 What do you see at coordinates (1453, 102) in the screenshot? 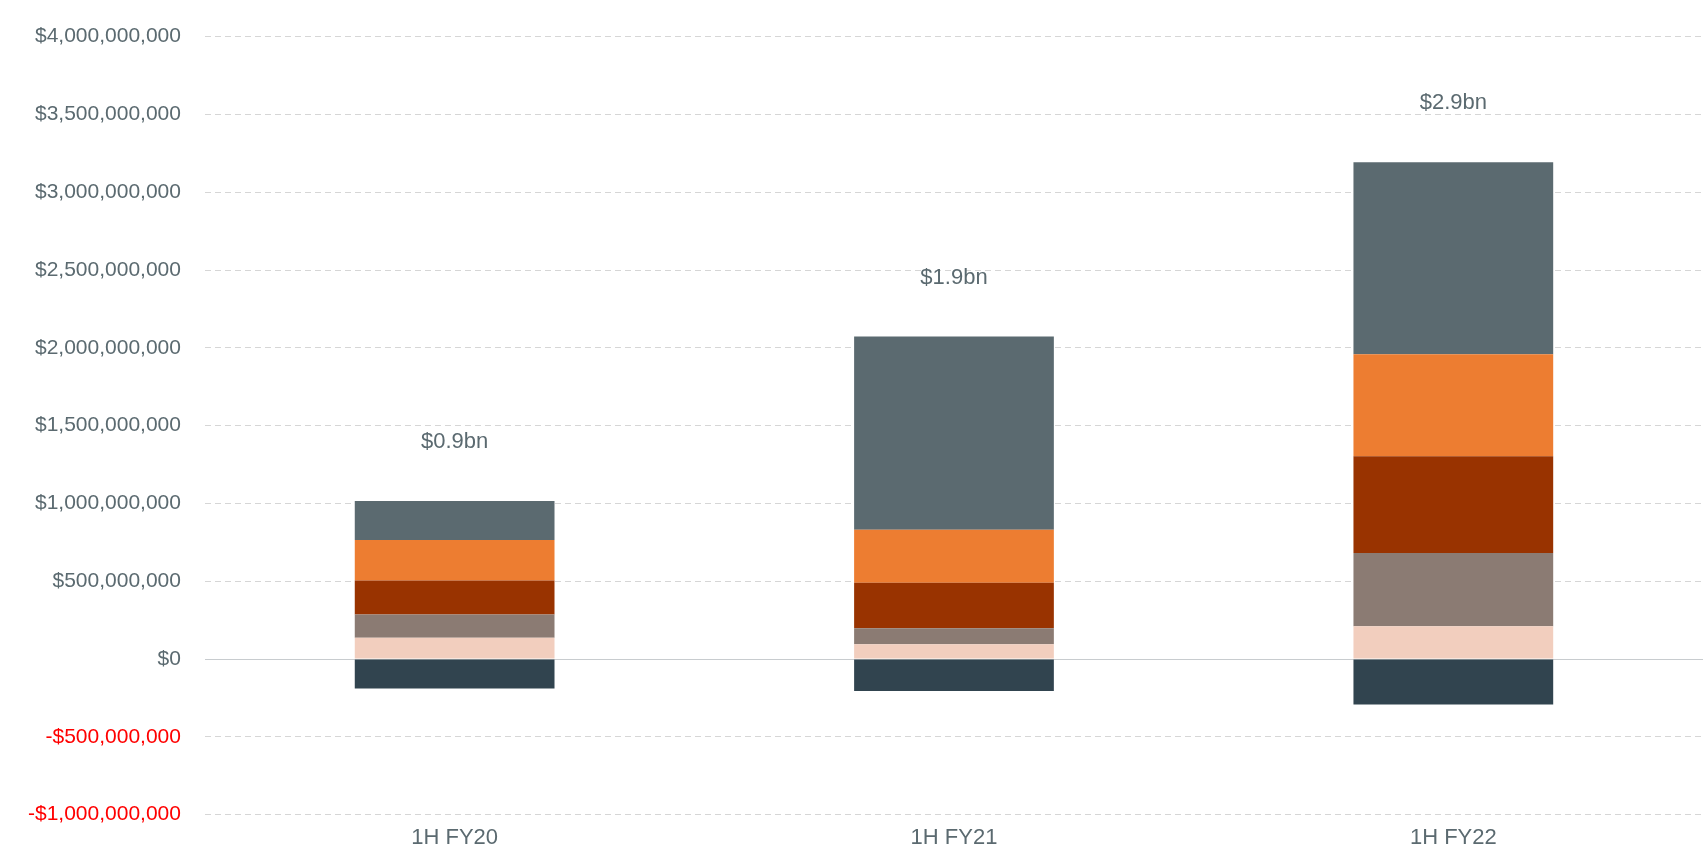
I see `total-label: $2.9bn` at bounding box center [1453, 102].